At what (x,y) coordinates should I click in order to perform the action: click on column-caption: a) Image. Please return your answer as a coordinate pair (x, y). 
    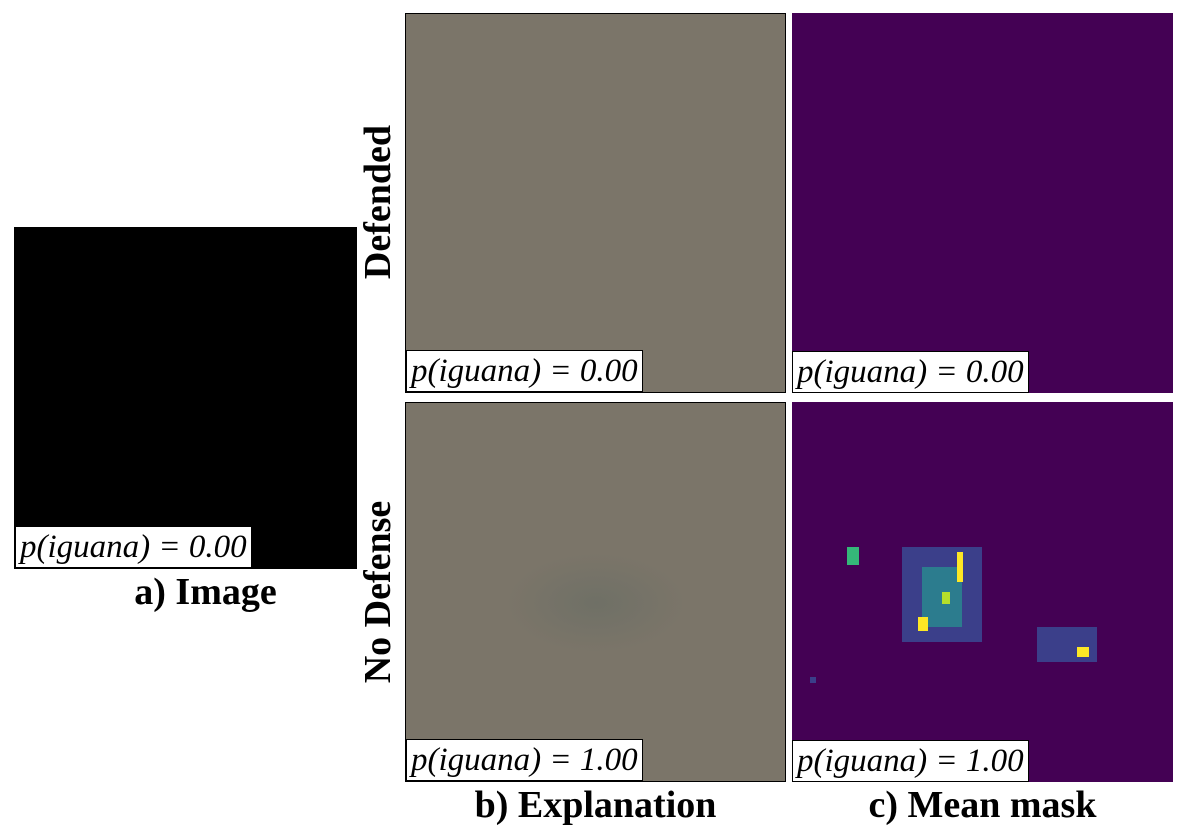
    Looking at the image, I should click on (205, 592).